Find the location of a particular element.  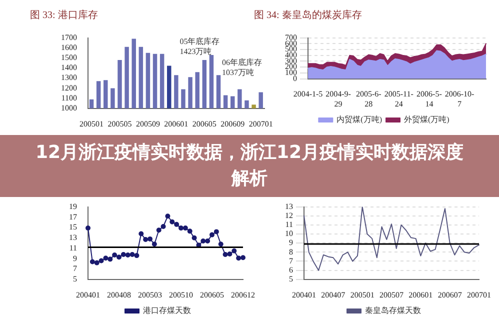

y-tick-label: 17 is located at coordinates (73, 217).